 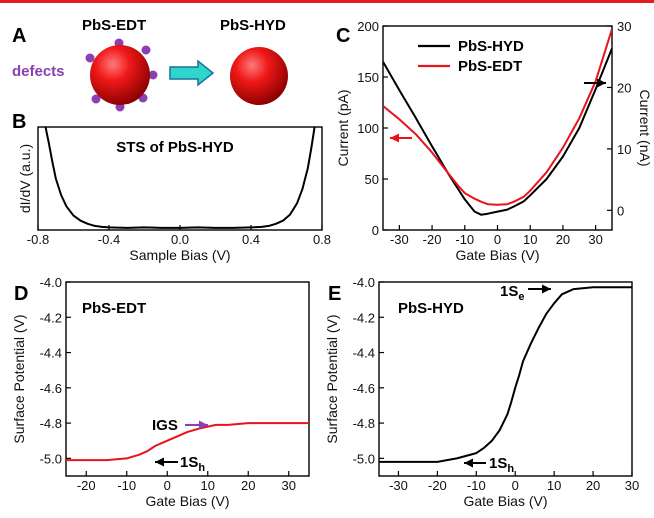 What do you see at coordinates (497, 132) in the screenshot?
I see `panel-c-line-pbs-hyd` at bounding box center [497, 132].